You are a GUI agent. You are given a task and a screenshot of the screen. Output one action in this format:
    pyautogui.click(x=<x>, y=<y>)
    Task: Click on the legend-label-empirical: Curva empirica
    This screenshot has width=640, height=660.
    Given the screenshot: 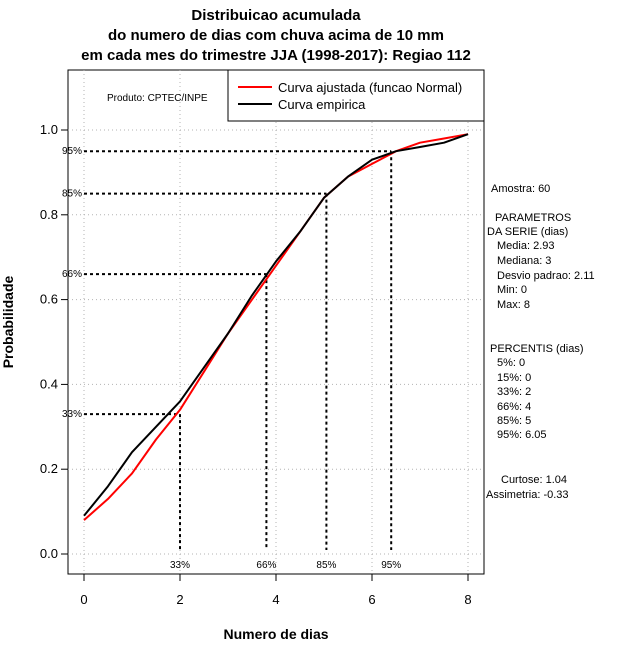 What is the action you would take?
    pyautogui.click(x=322, y=104)
    